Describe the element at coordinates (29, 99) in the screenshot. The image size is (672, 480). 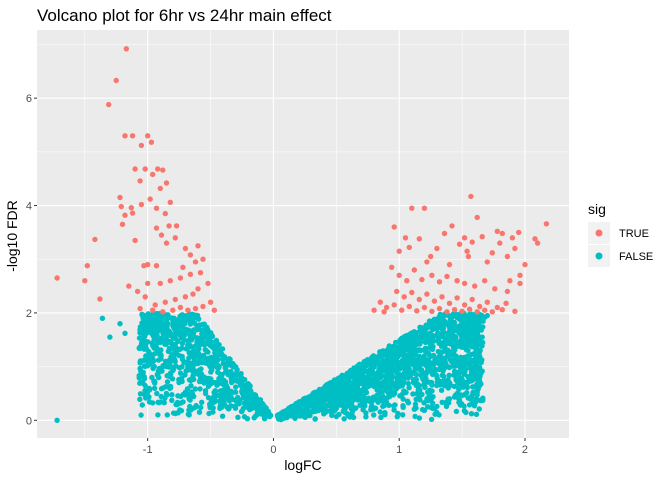
I see `y-tick-label: 6` at that location.